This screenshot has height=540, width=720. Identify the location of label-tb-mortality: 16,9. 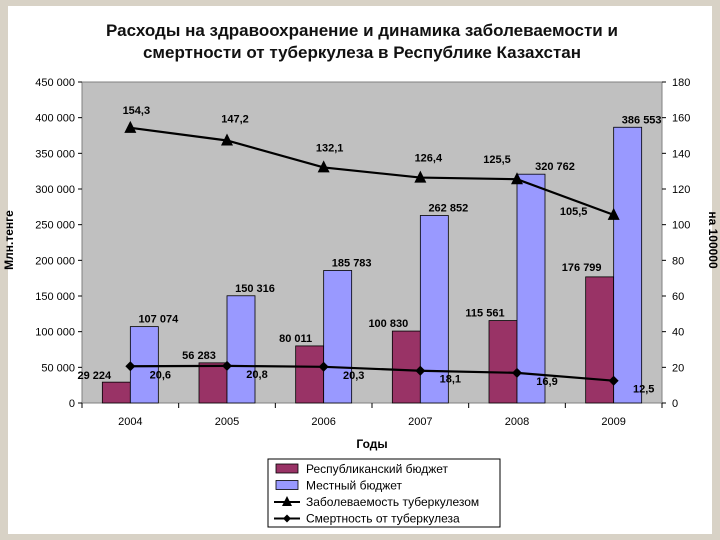
(546, 382).